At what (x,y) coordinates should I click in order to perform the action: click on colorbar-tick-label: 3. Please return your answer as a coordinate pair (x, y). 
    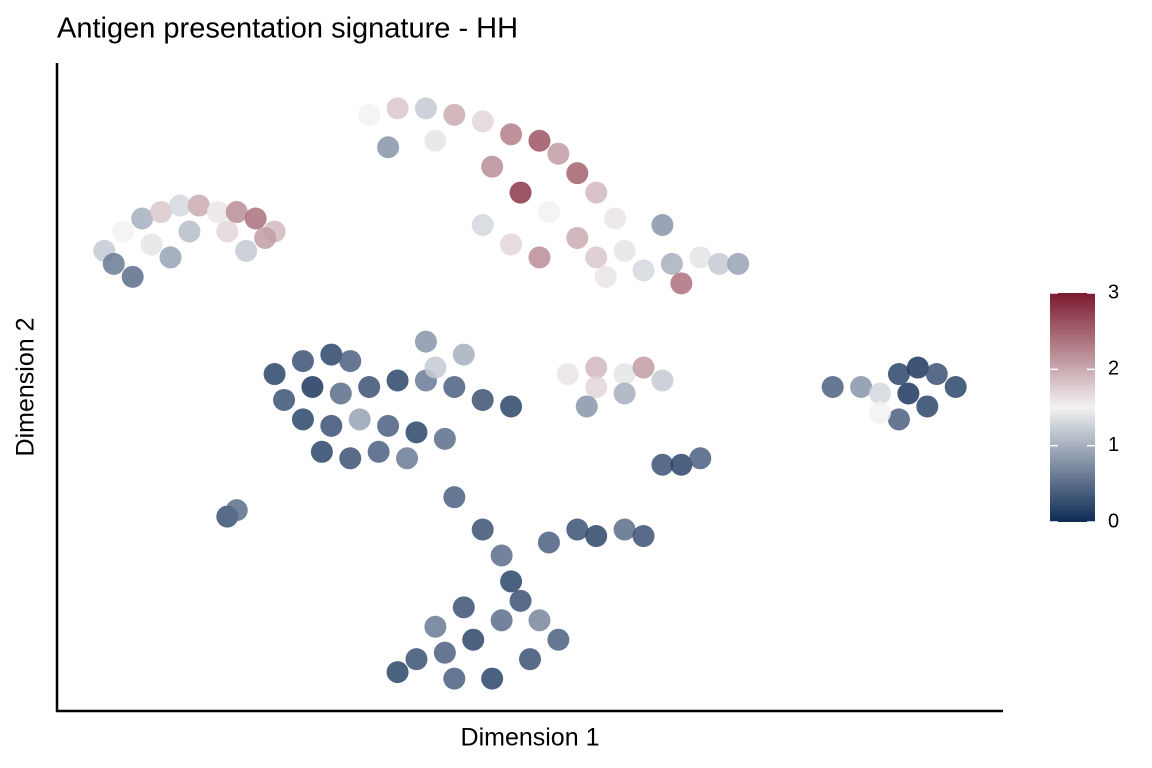
    Looking at the image, I should click on (1113, 292).